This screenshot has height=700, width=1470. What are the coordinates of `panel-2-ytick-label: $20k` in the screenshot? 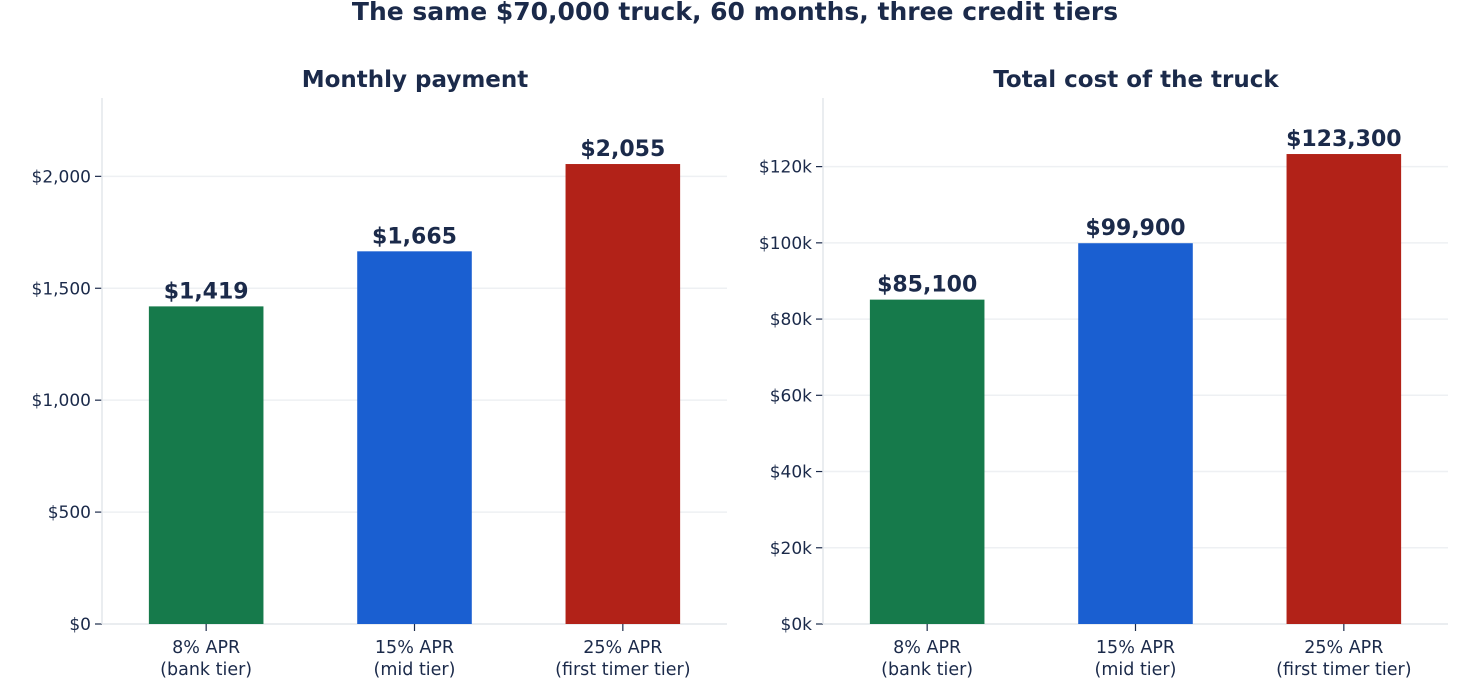 It's located at (791, 549).